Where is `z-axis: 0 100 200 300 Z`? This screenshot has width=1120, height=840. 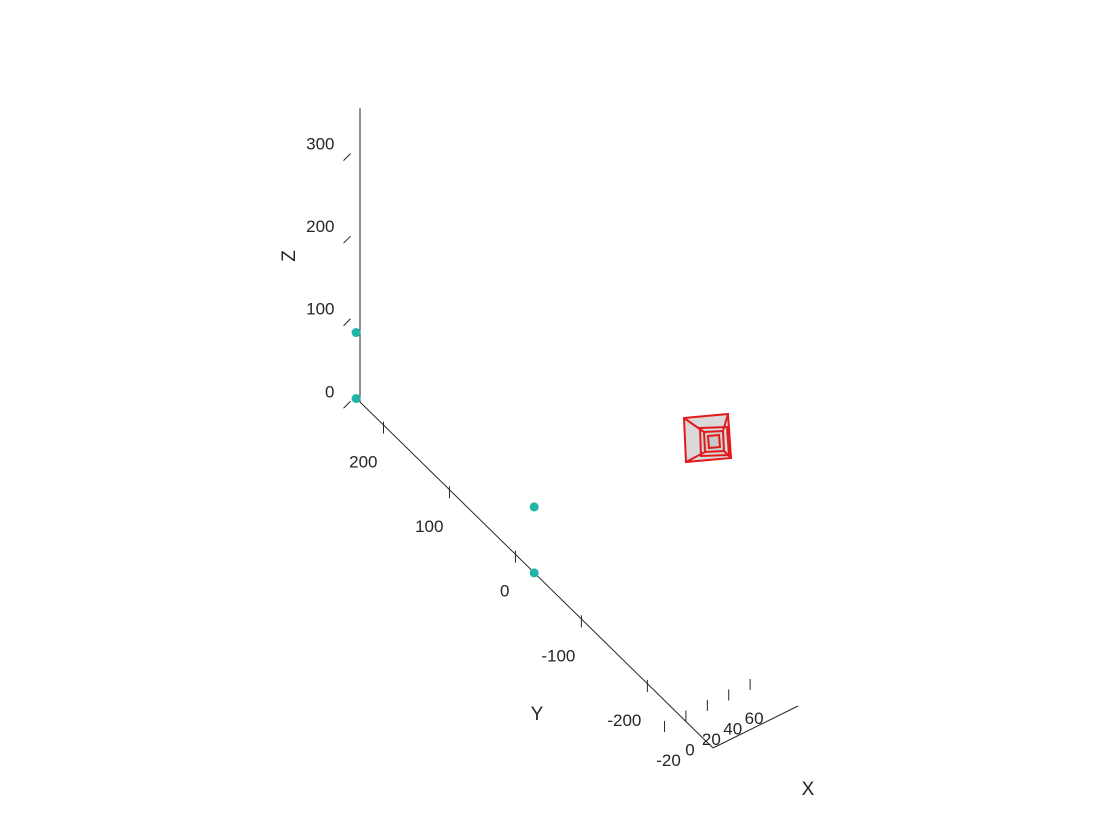 z-axis: 0 100 200 300 Z is located at coordinates (320, 258).